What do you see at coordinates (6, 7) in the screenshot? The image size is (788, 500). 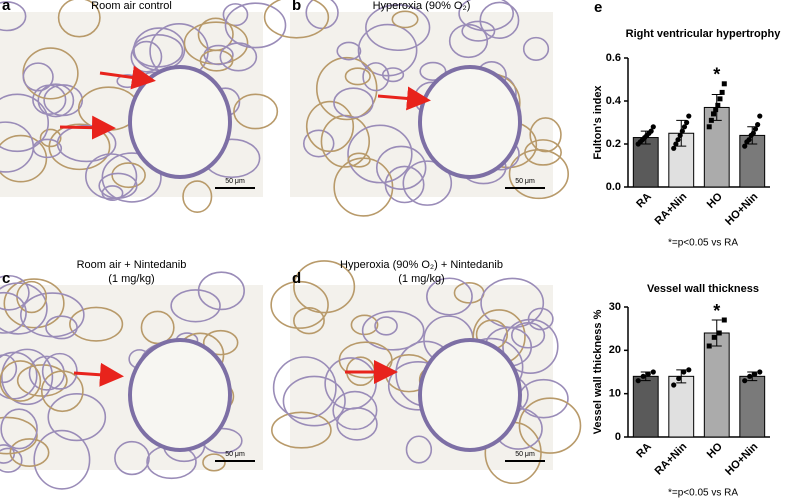 I see `panel-label: a` at bounding box center [6, 7].